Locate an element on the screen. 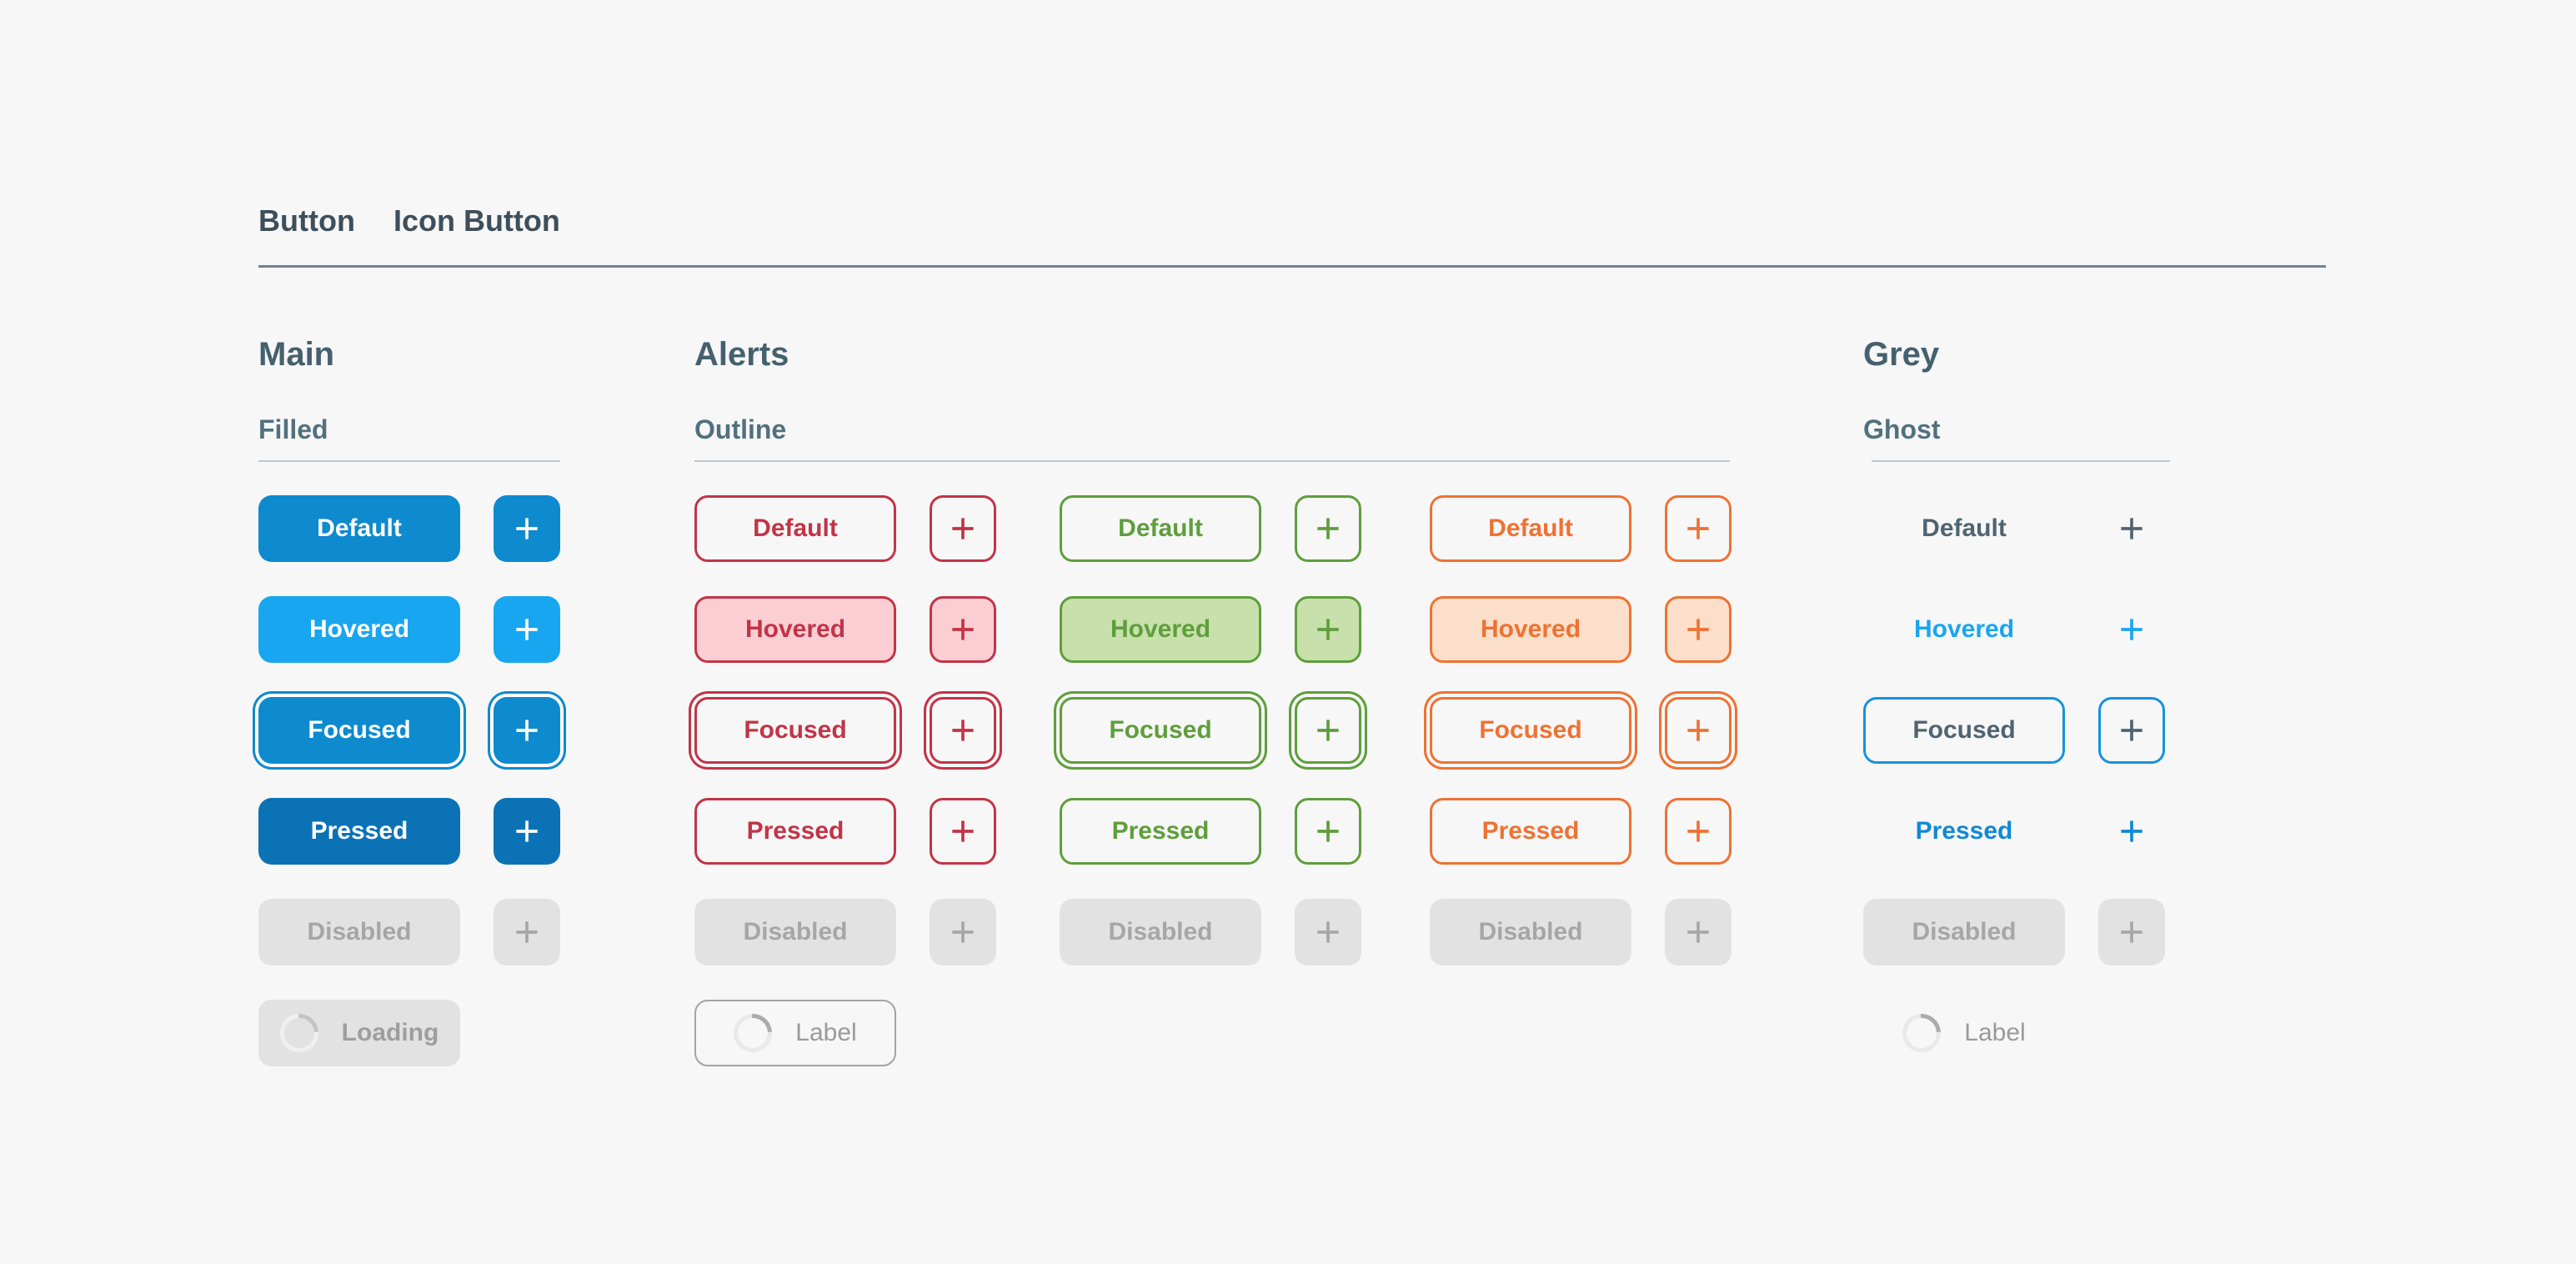 Image resolution: width=2576 pixels, height=1264 pixels. green-hovered-button: Hovered is located at coordinates (1160, 629).